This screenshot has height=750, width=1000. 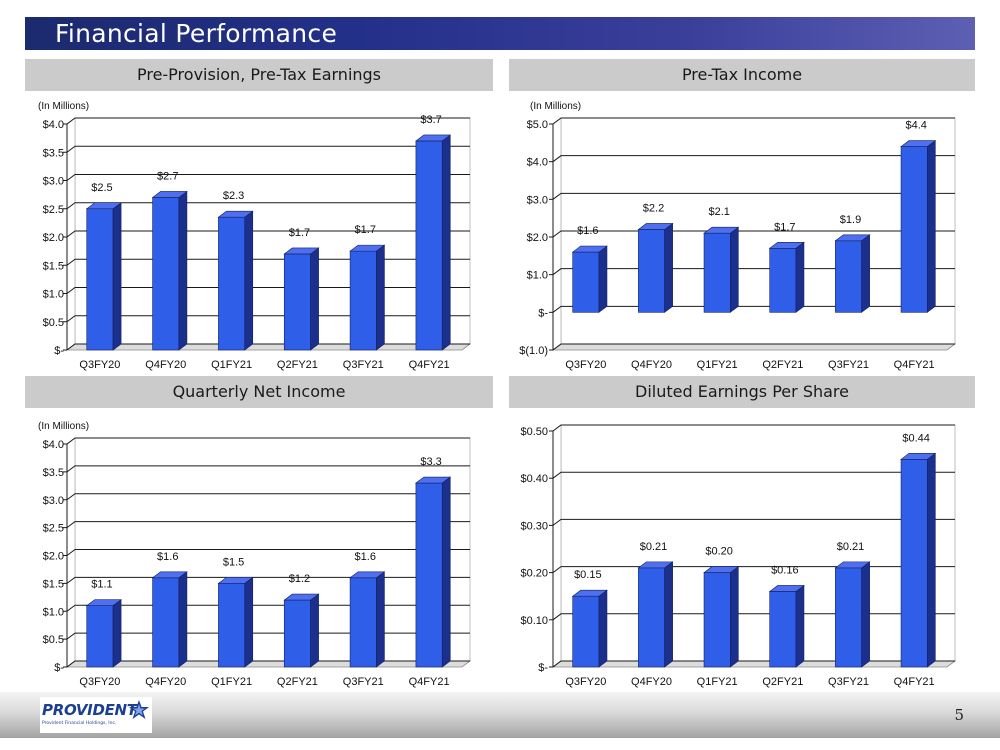 What do you see at coordinates (101, 188) in the screenshot?
I see `data-label: $2.5` at bounding box center [101, 188].